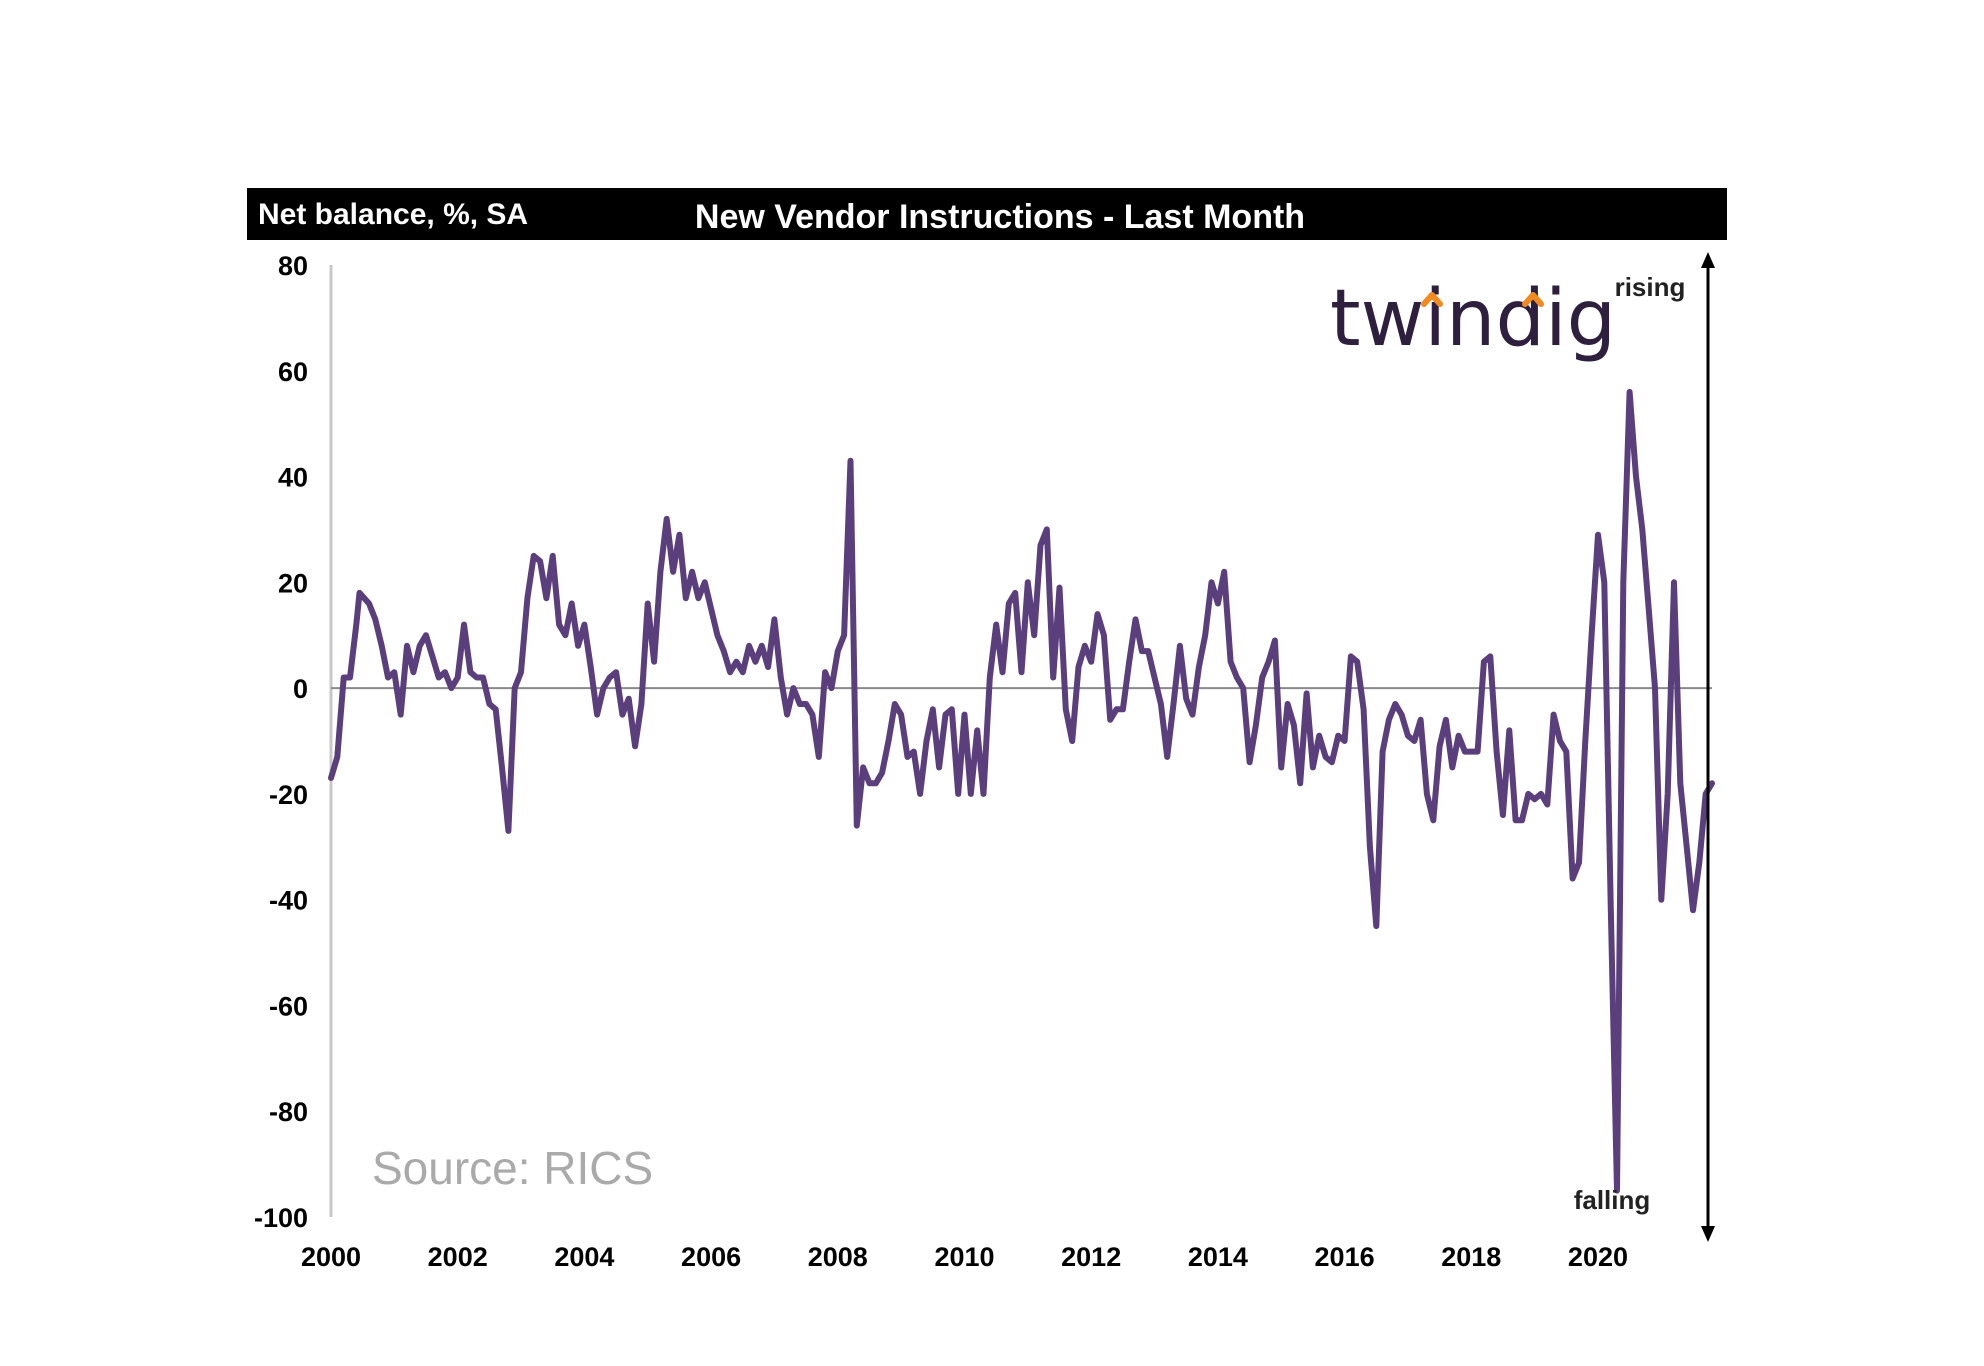 The width and height of the screenshot is (1984, 1366). What do you see at coordinates (281, 1218) in the screenshot?
I see `y-tick-label: -100` at bounding box center [281, 1218].